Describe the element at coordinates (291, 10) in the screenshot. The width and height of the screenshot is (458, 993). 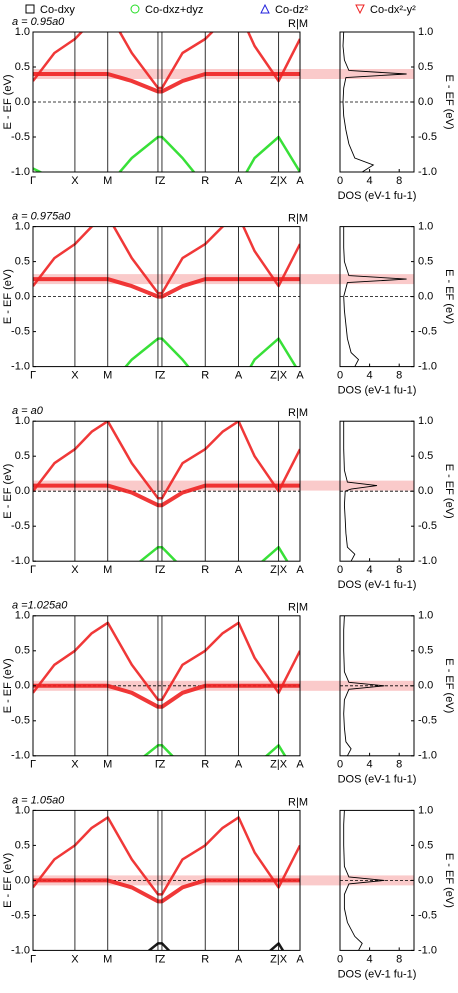
I see `legend-label: Co-dz²` at that location.